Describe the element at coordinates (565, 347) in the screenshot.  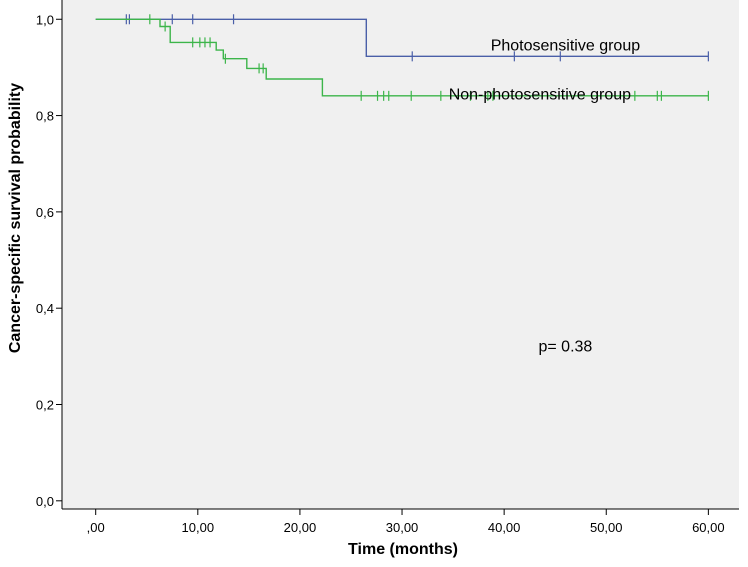
I see `p-value-annotation: p= 0.38` at that location.